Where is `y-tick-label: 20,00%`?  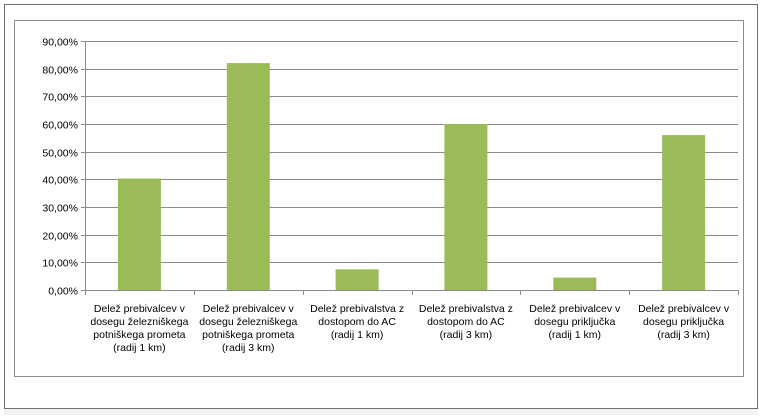 y-tick-label: 20,00% is located at coordinates (60, 237).